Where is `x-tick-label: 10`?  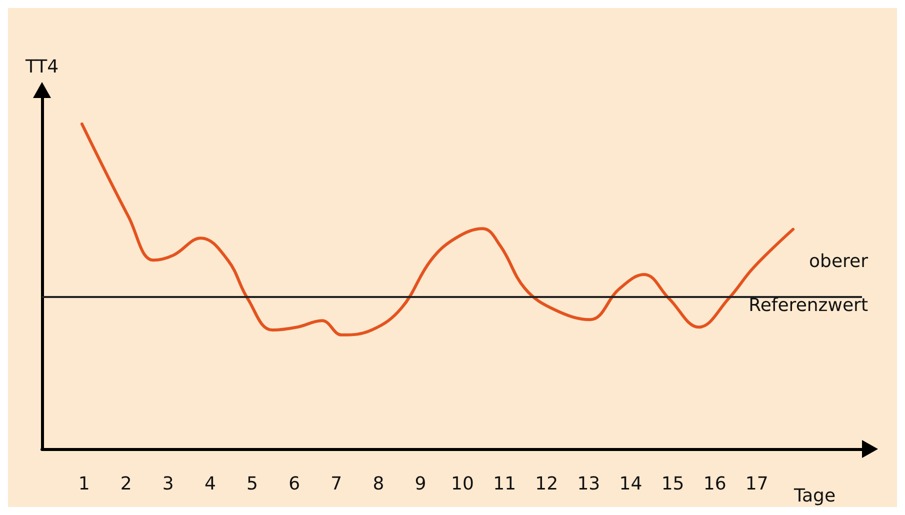
x-tick-label: 10 is located at coordinates (462, 484).